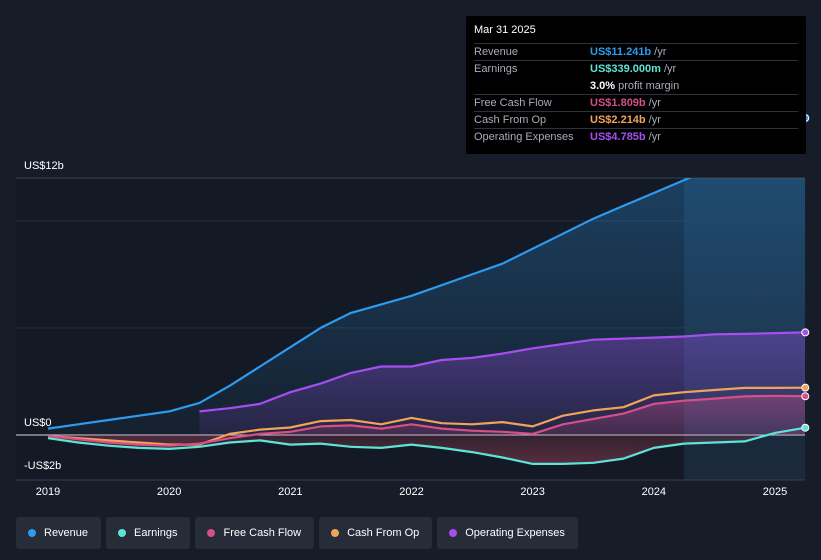  I want to click on tooltip-row-label: Revenue, so click(496, 52).